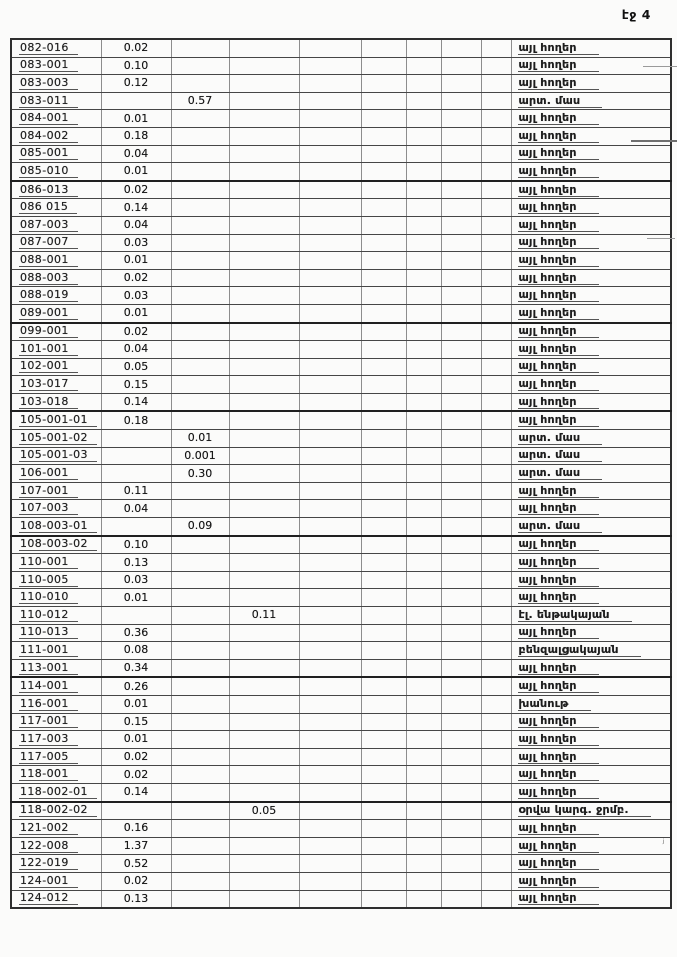 This screenshot has height=957, width=677. What do you see at coordinates (136, 863) in the screenshot?
I see `value1-cell-text: 0.52` at bounding box center [136, 863].